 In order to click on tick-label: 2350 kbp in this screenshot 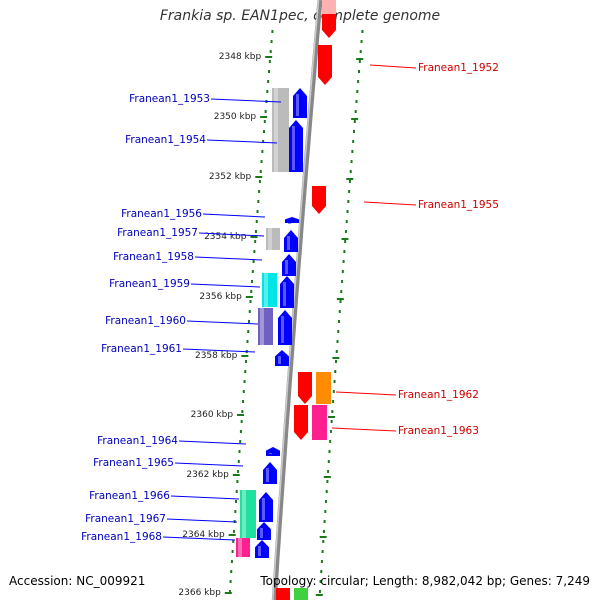, I will do `click(235, 117)`.